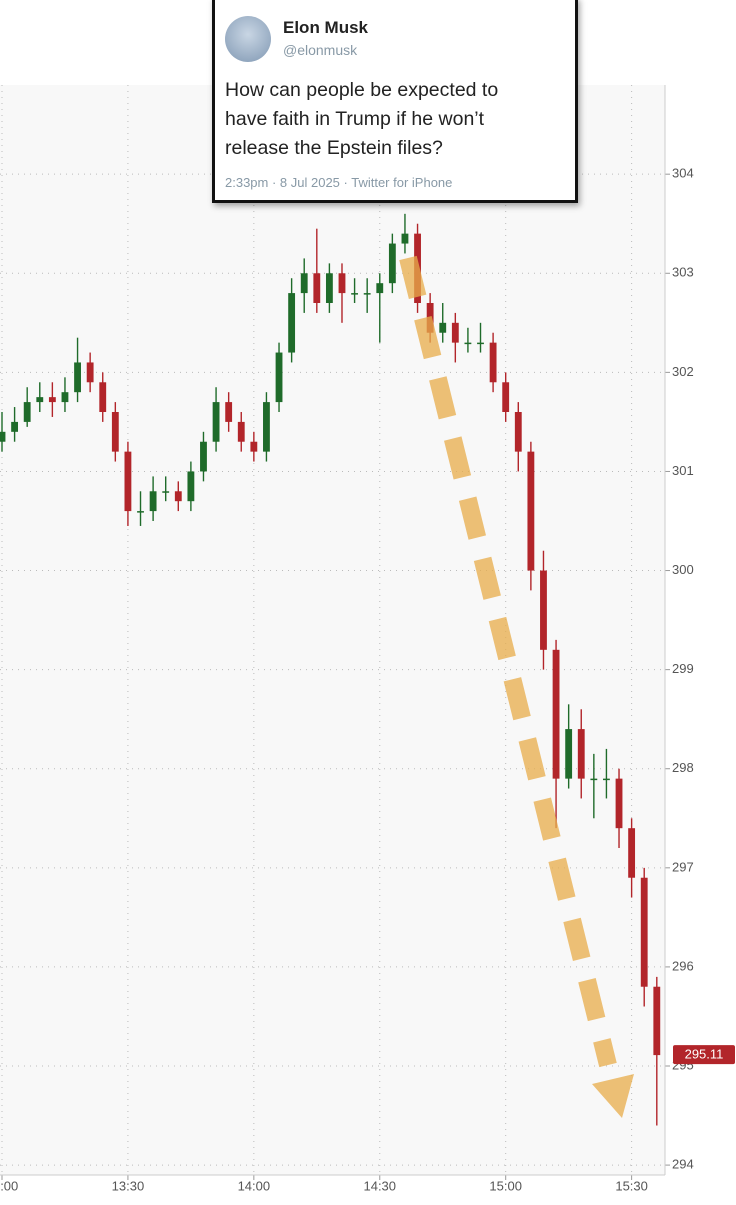 Image resolution: width=736 pixels, height=1205 pixels. I want to click on y-tick-label: 298, so click(683, 767).